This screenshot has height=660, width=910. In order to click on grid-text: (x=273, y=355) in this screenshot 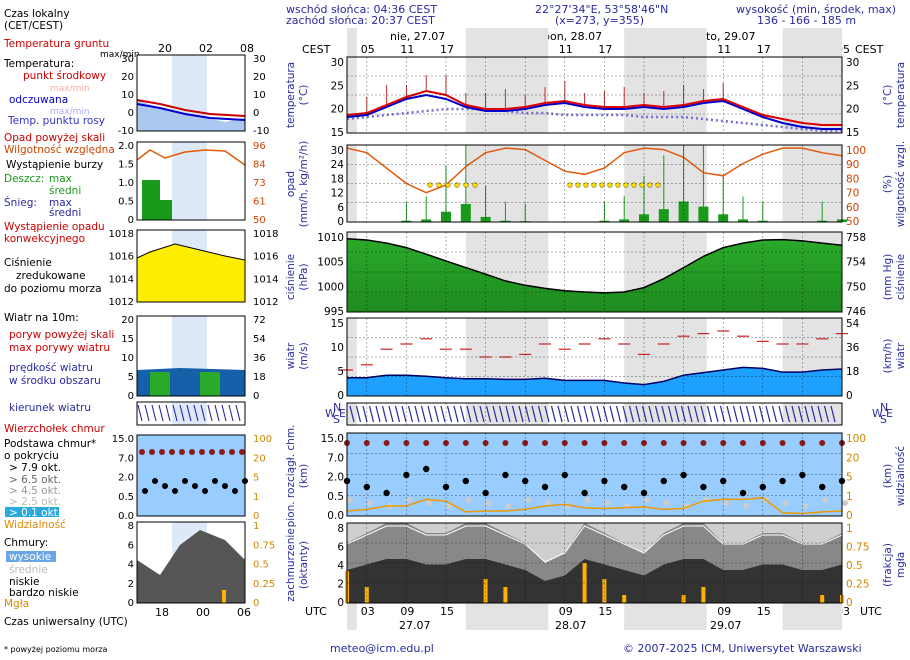, I will do `click(599, 20)`.